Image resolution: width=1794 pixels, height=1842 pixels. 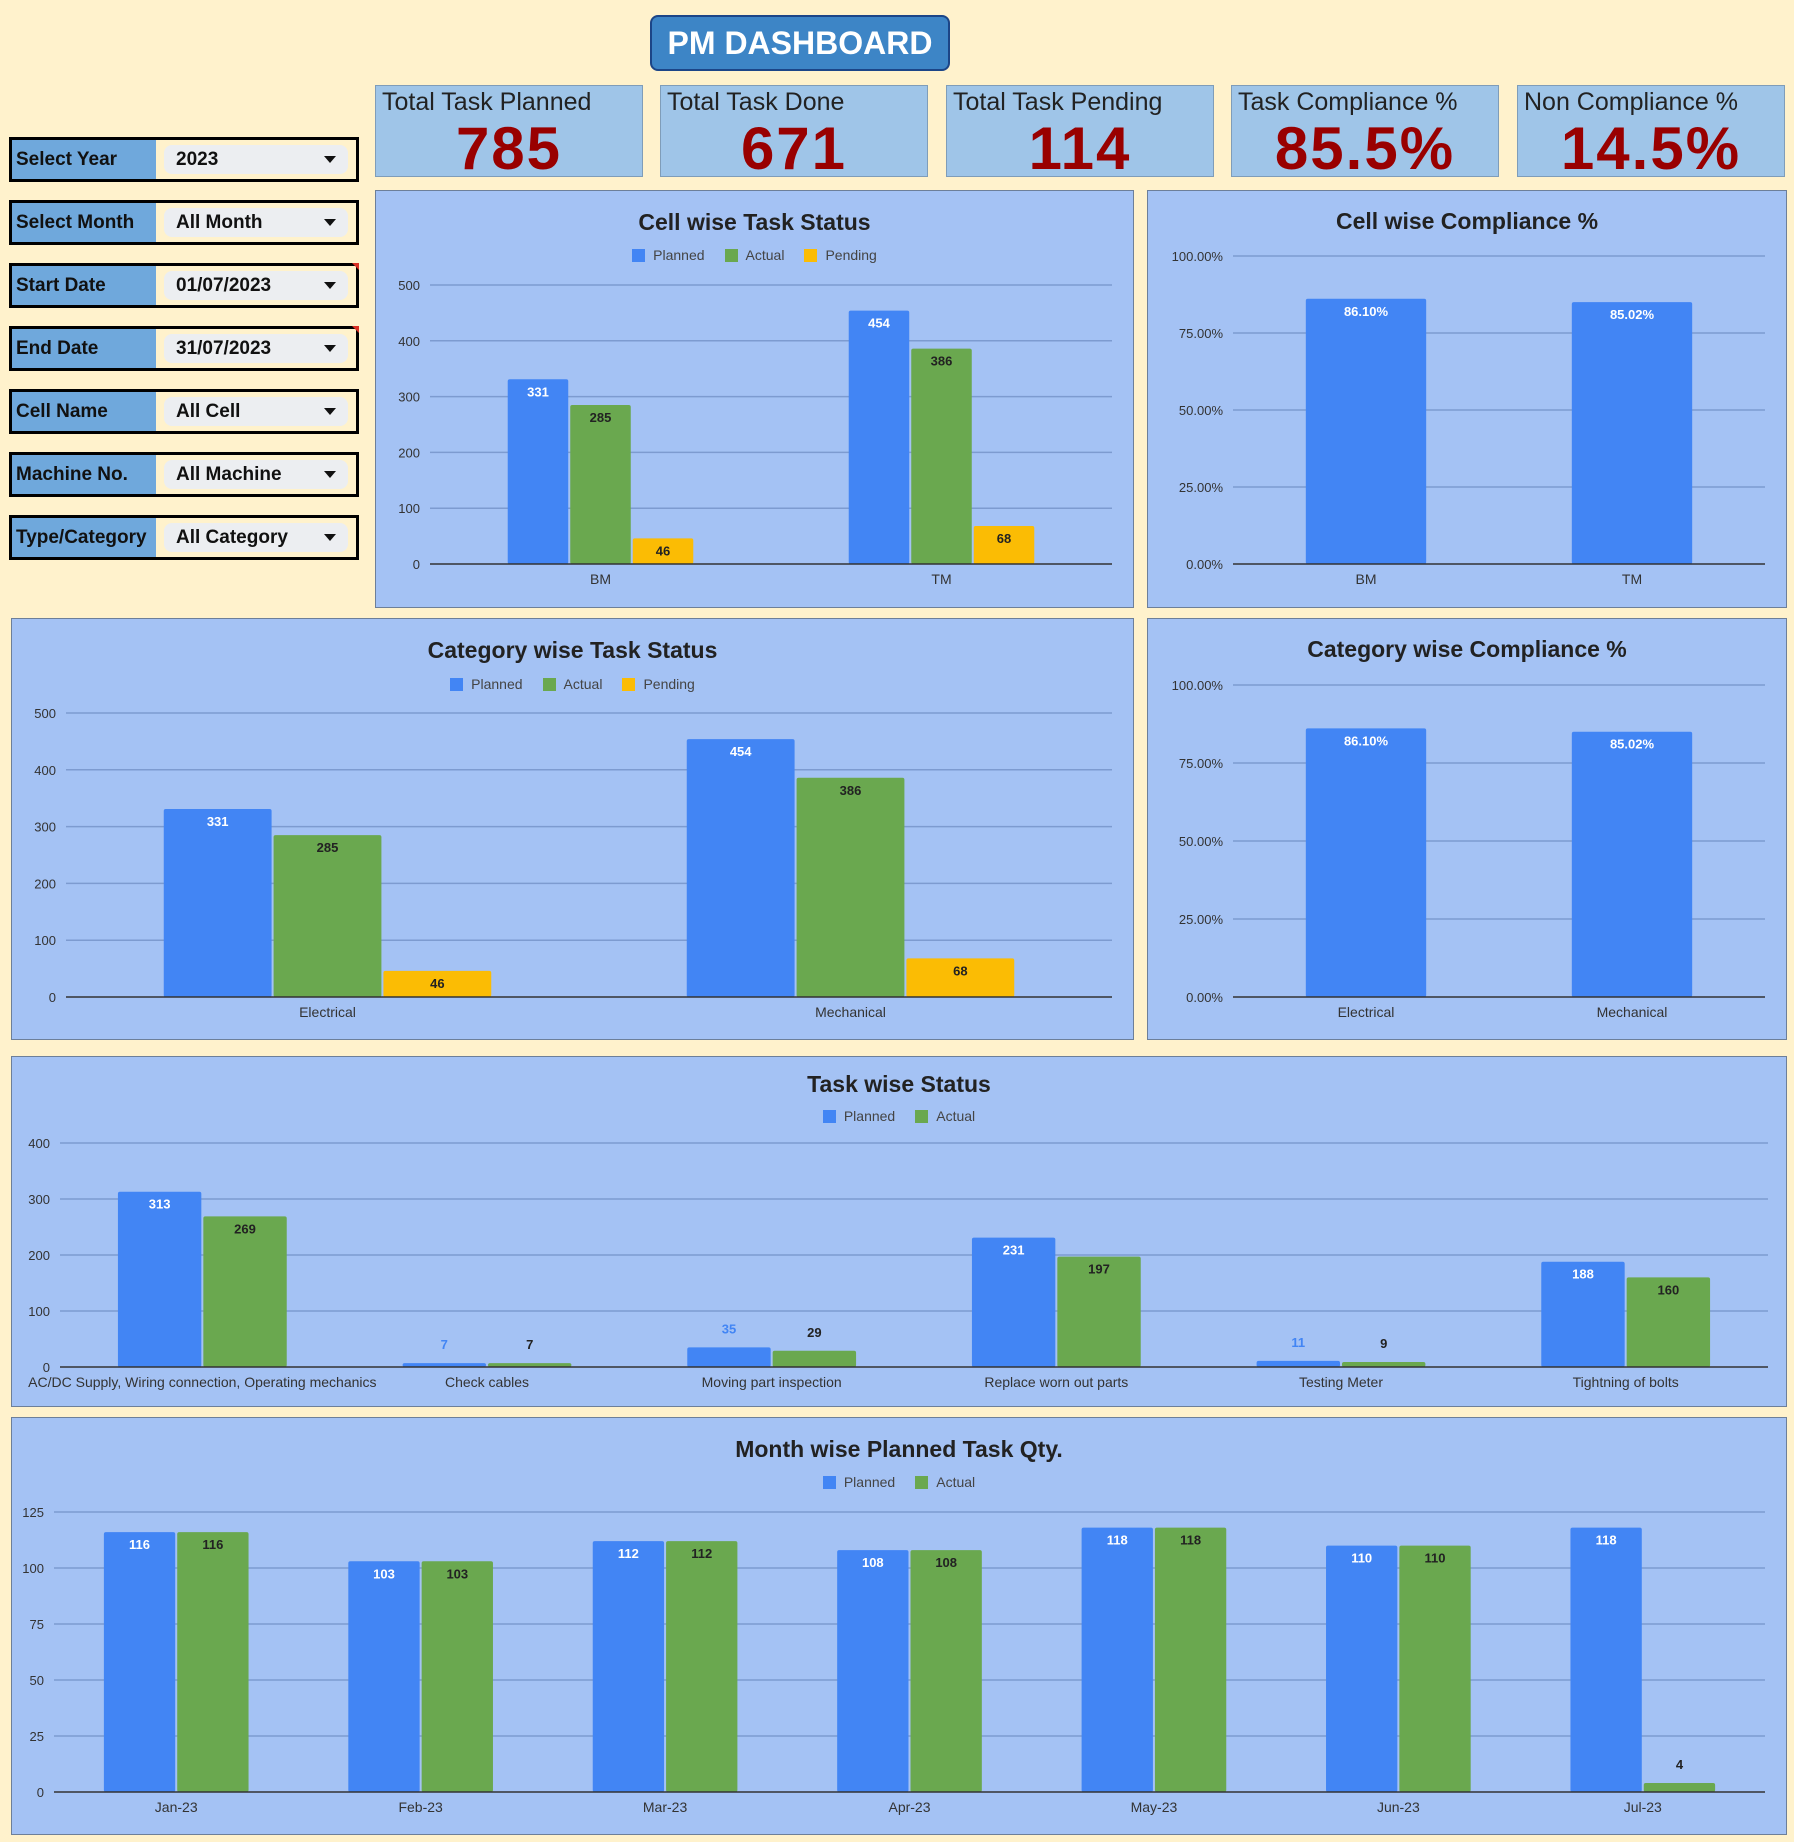 I want to click on dropdown-value: All Month, so click(x=219, y=222).